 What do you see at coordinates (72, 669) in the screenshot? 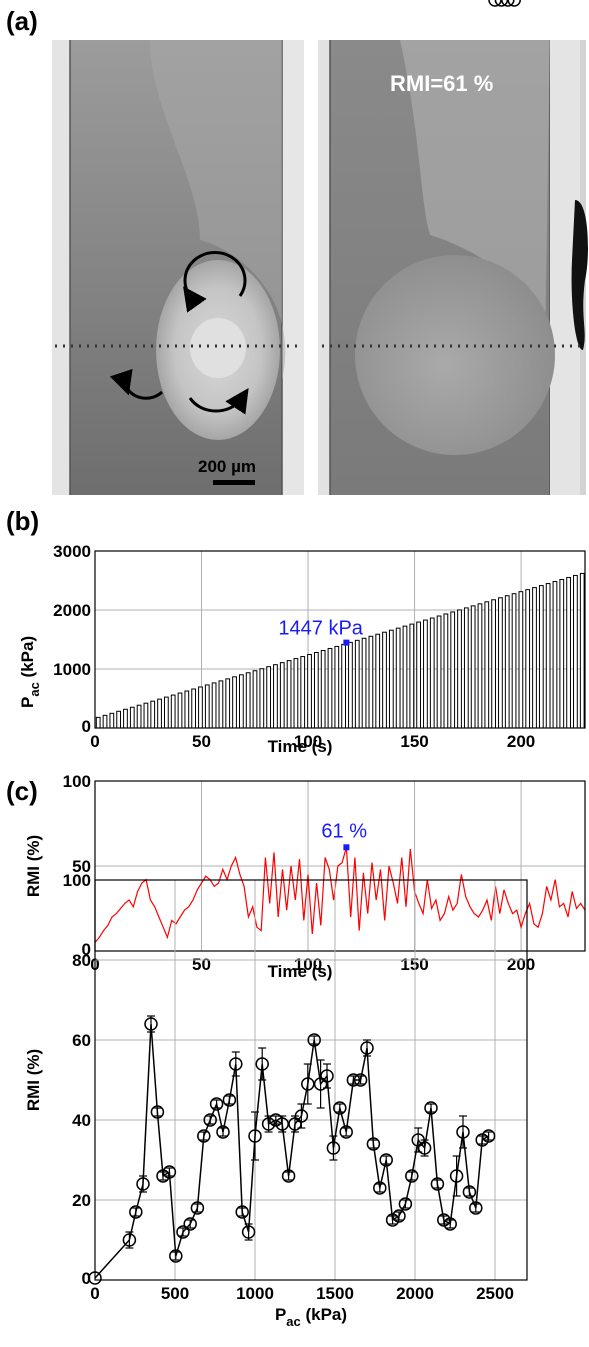
I see `pressure-y-tick-label: 1000` at bounding box center [72, 669].